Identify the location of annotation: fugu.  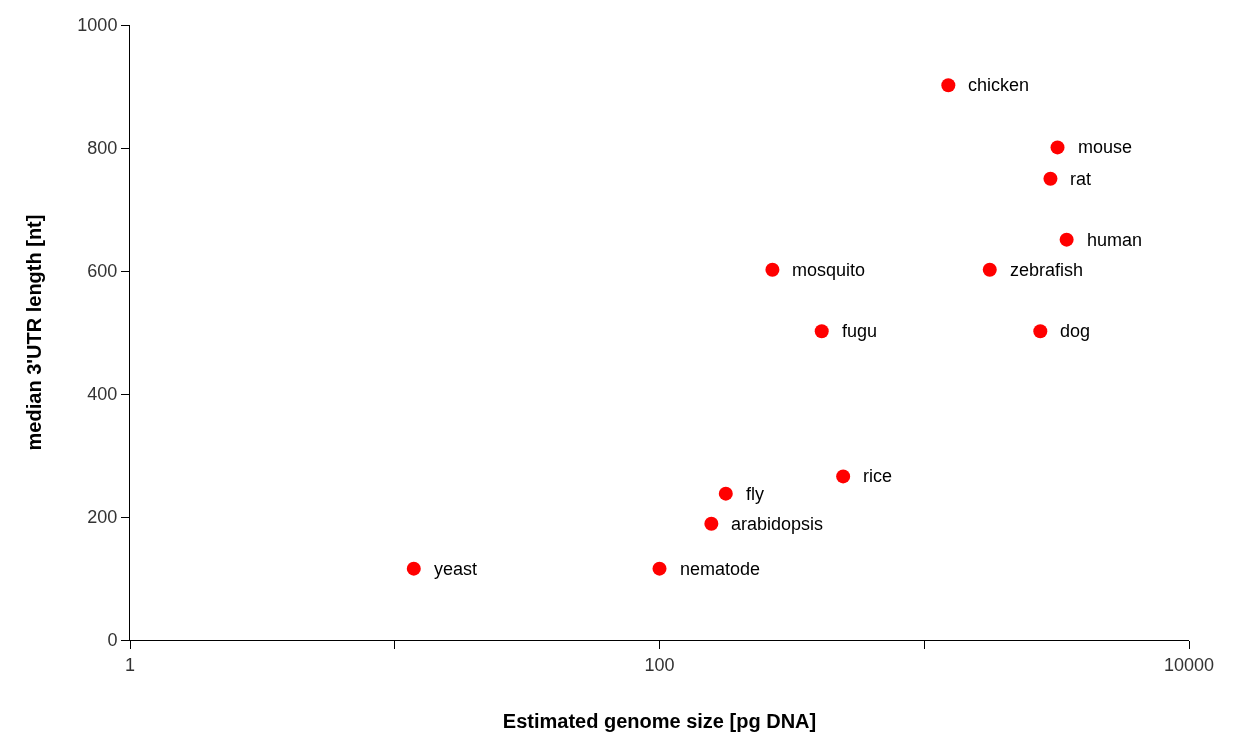
(860, 331).